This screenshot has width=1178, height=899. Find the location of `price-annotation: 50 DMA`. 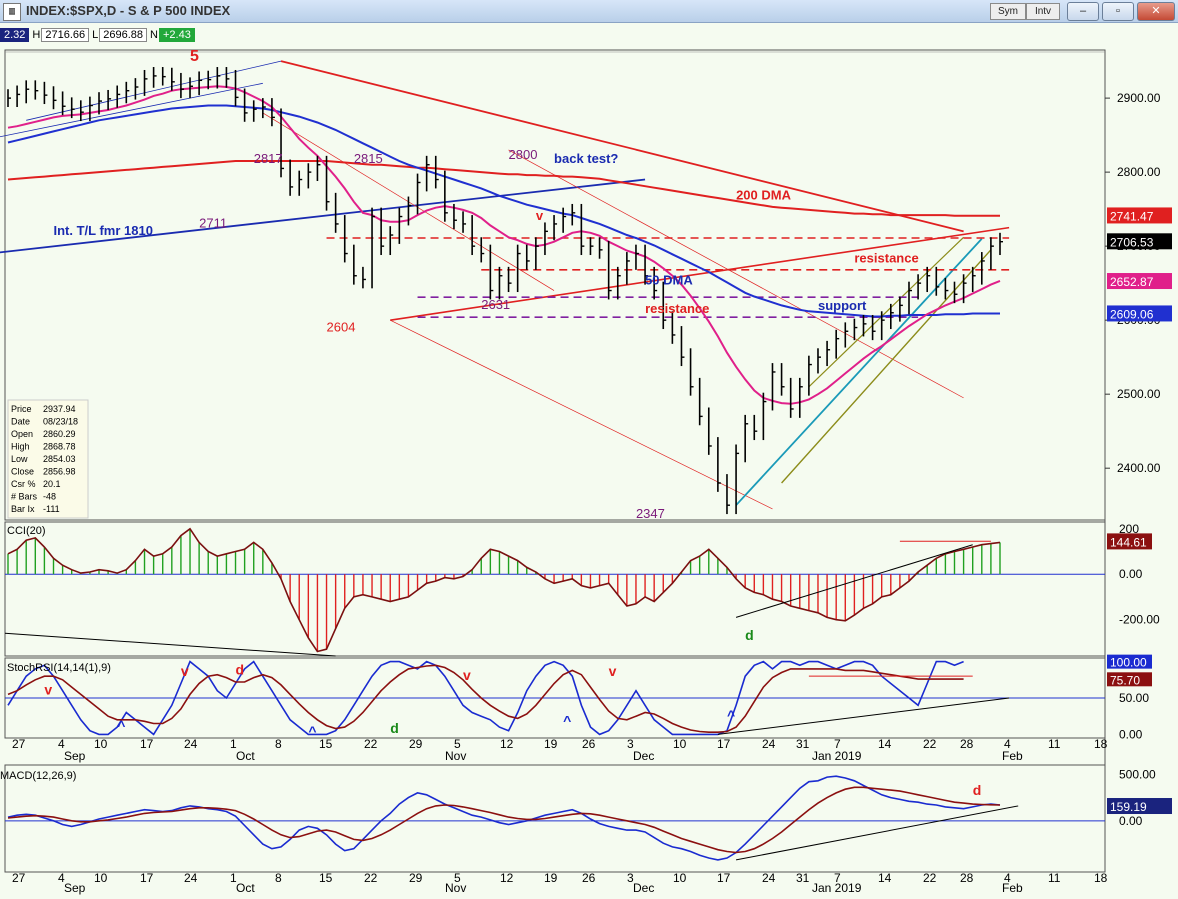

price-annotation: 50 DMA is located at coordinates (669, 280).